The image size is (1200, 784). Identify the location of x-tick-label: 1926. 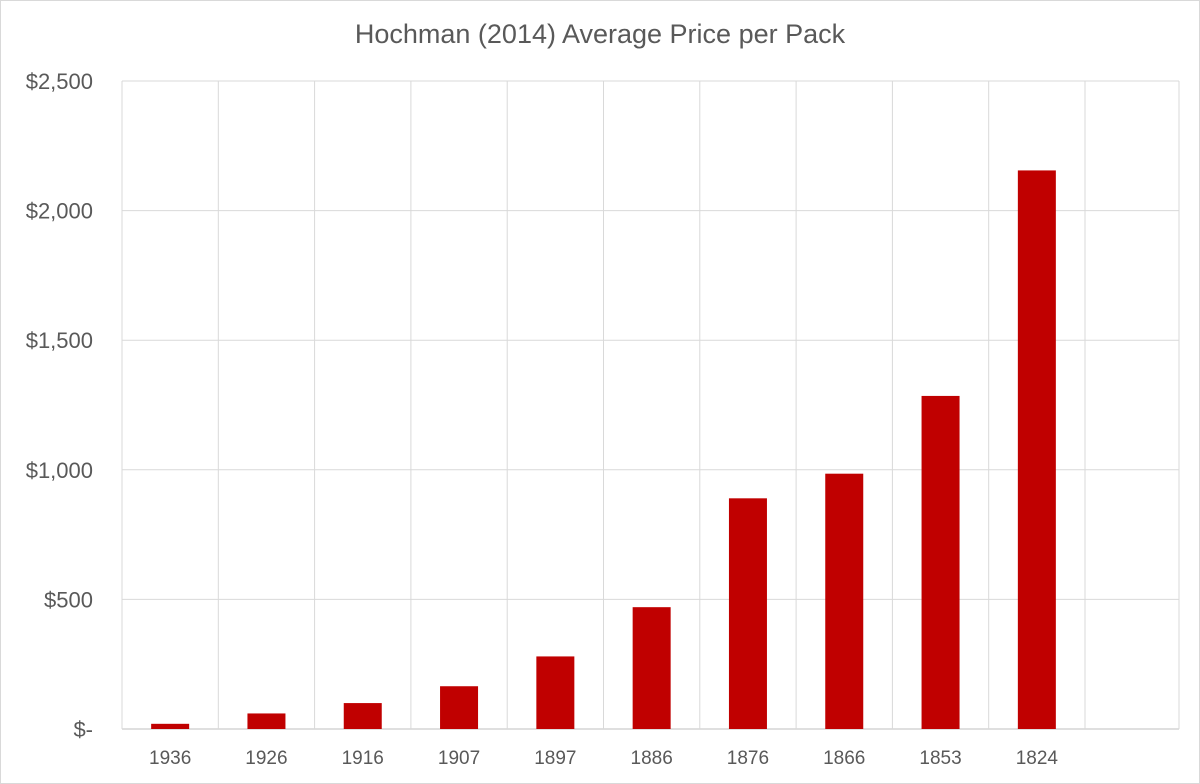
(266, 758).